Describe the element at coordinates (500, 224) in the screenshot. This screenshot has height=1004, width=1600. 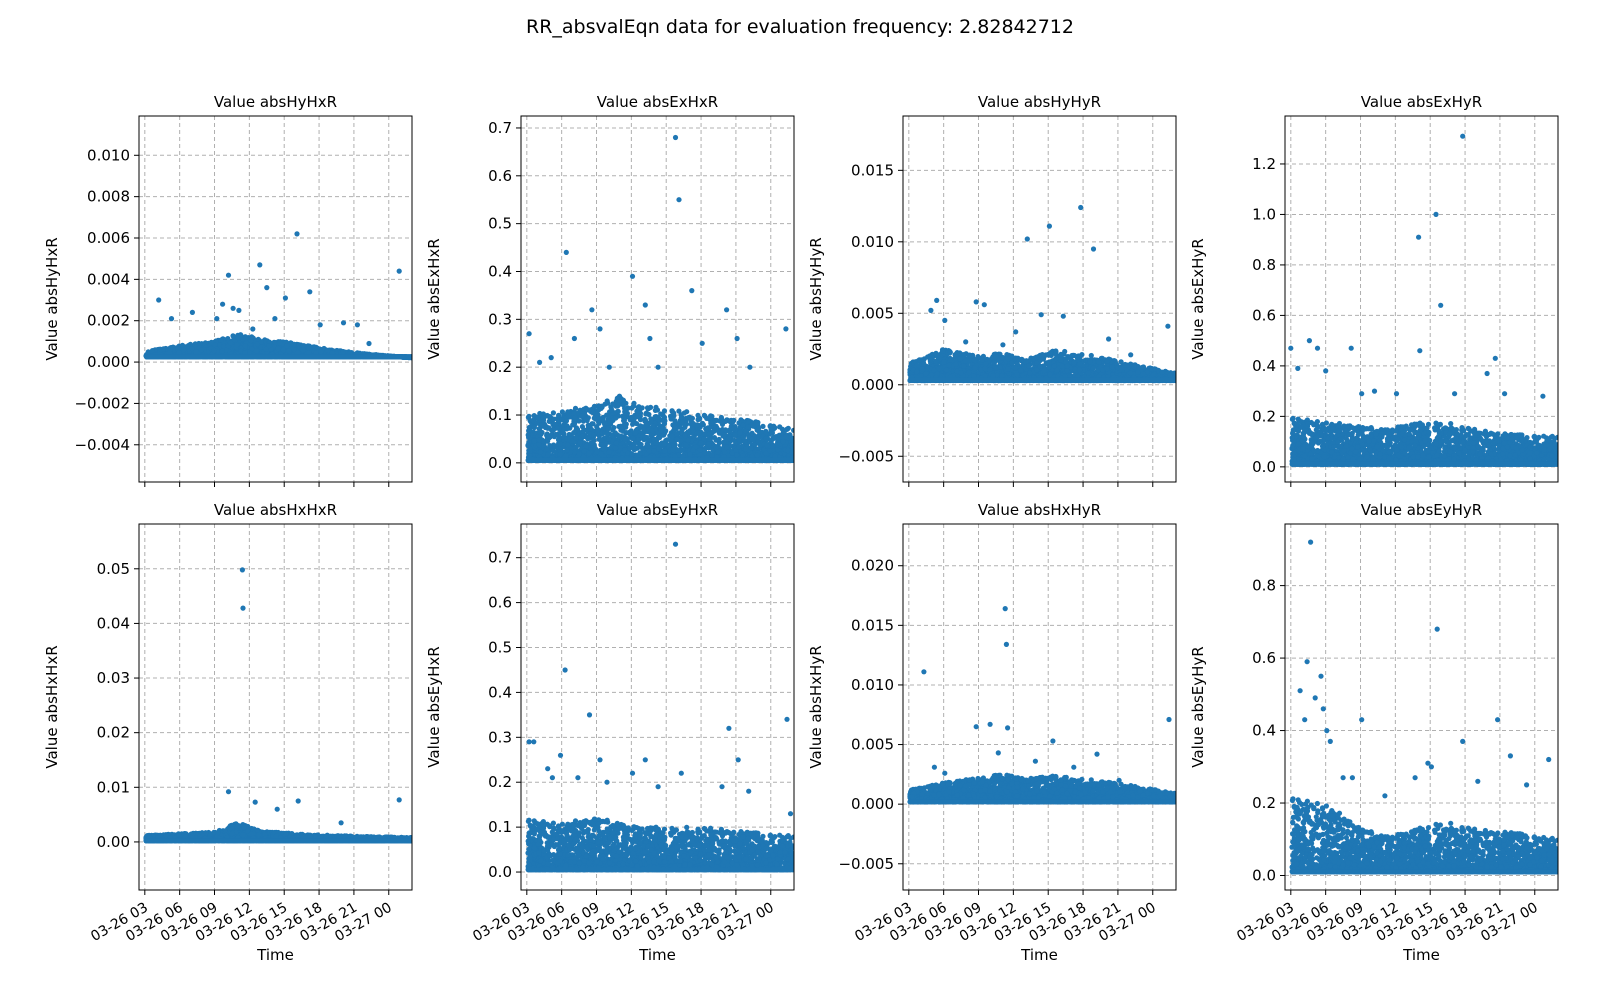
I see `y-tick-label: 0.5` at that location.